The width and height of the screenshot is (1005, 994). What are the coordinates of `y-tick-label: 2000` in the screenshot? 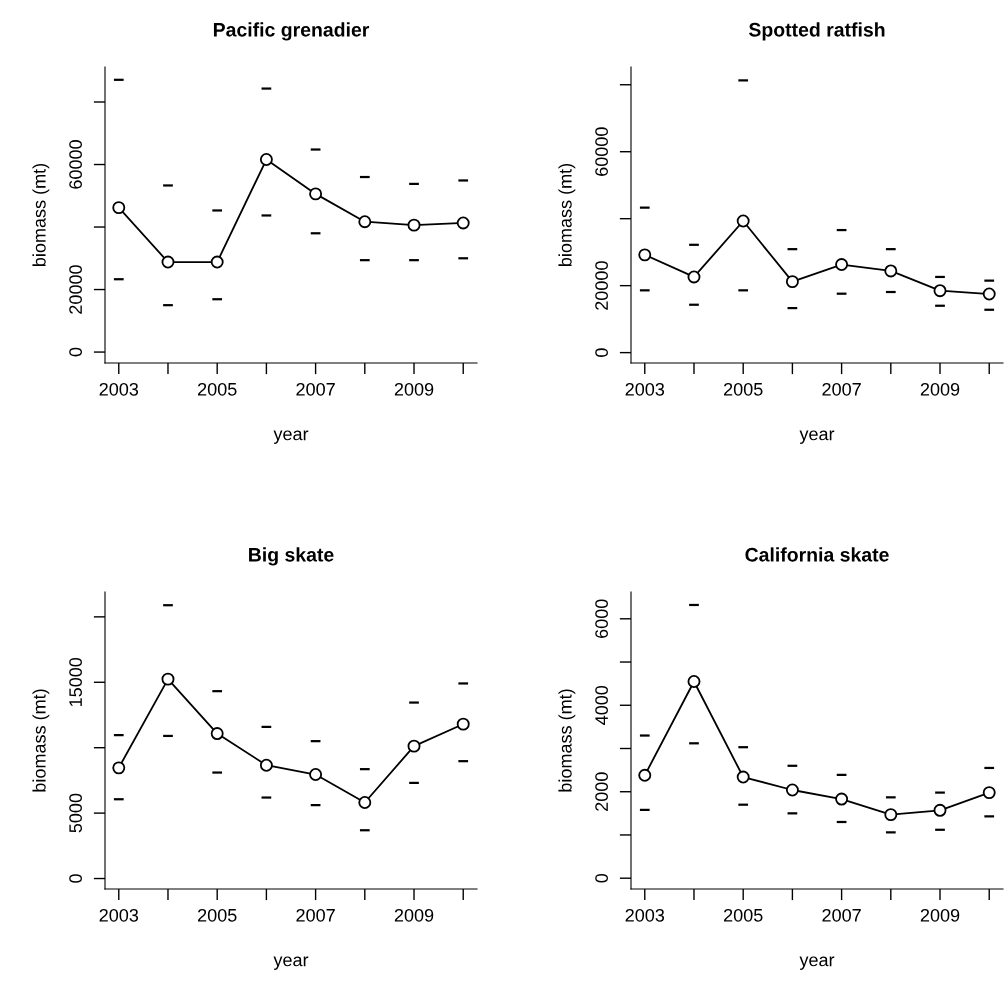 It's located at (601, 791).